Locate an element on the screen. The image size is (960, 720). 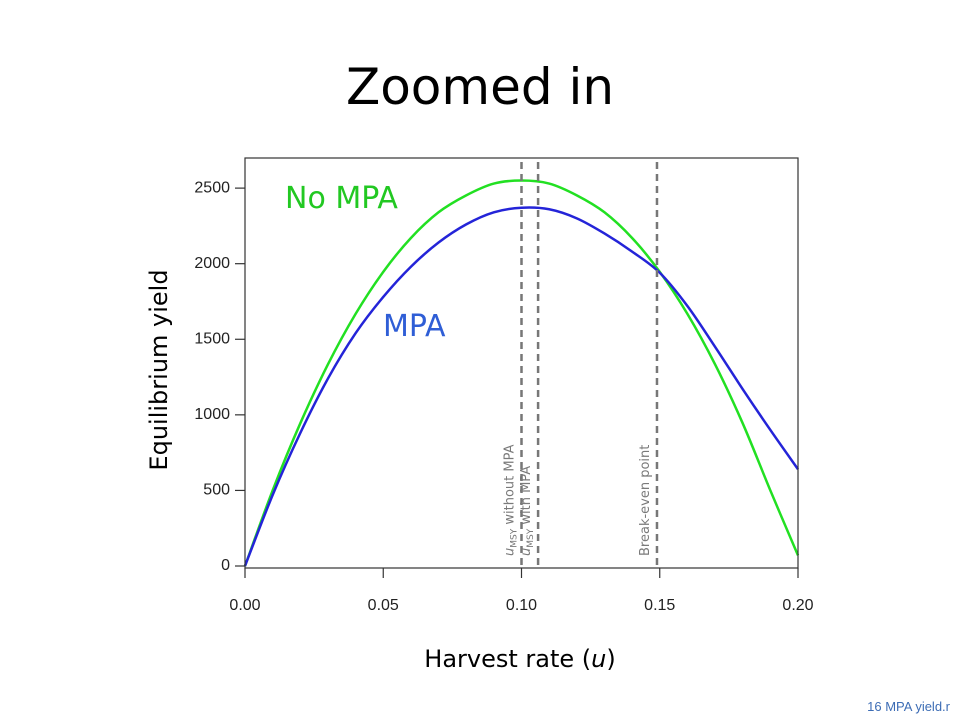
x-axis-title-prefix: Harvest rate ( is located at coordinates (507, 659).